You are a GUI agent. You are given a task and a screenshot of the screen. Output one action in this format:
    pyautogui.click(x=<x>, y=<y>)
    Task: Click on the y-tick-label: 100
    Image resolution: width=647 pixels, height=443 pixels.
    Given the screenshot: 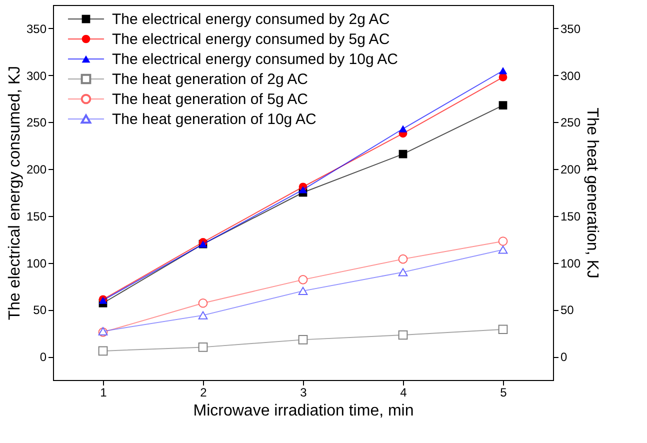 What is the action you would take?
    pyautogui.click(x=36, y=263)
    